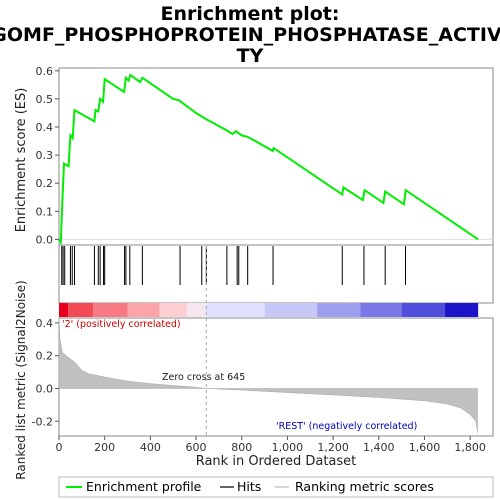 The height and width of the screenshot is (500, 500). I want to click on legend-label-hits: Hits, so click(249, 486).